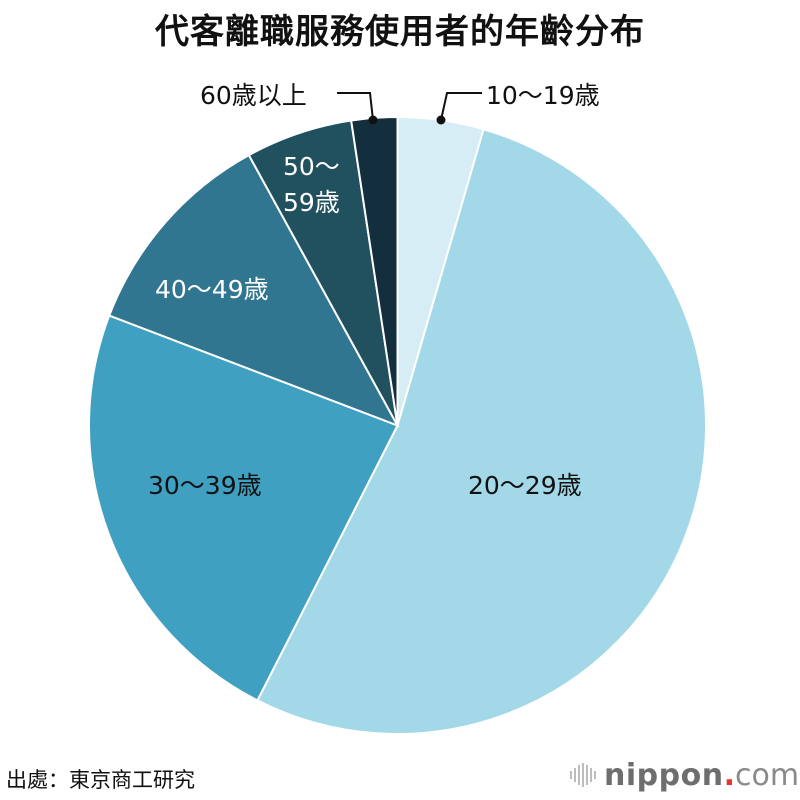 Image resolution: width=800 pixels, height=800 pixels. What do you see at coordinates (543, 95) in the screenshot?
I see `slice-label-10-19: 10〜19歳` at bounding box center [543, 95].